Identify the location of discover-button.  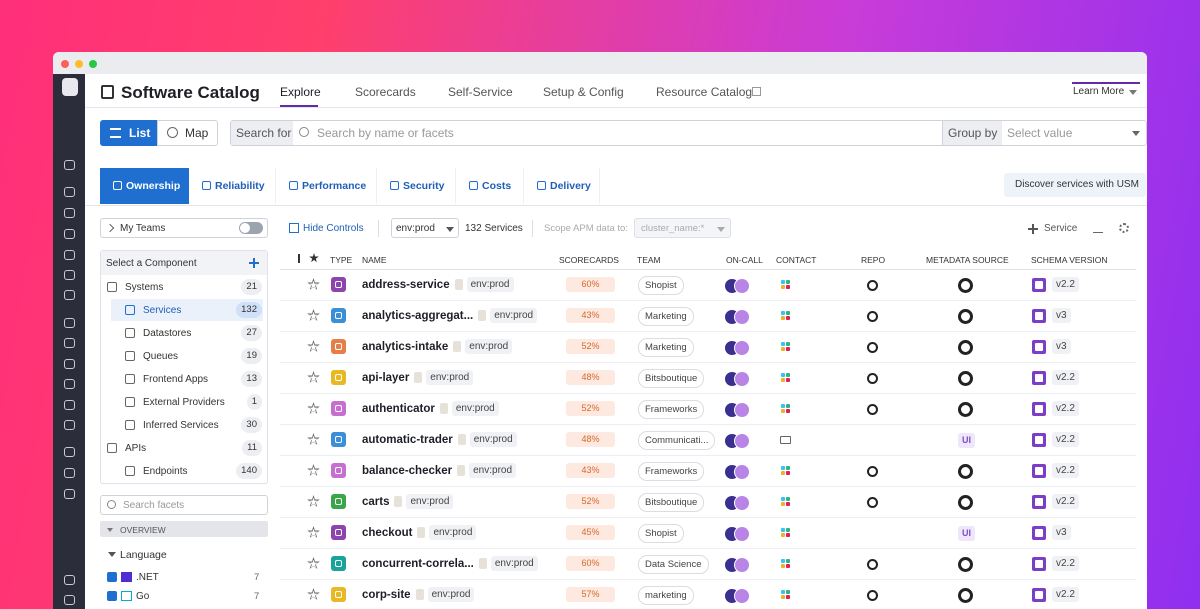
(1075, 185).